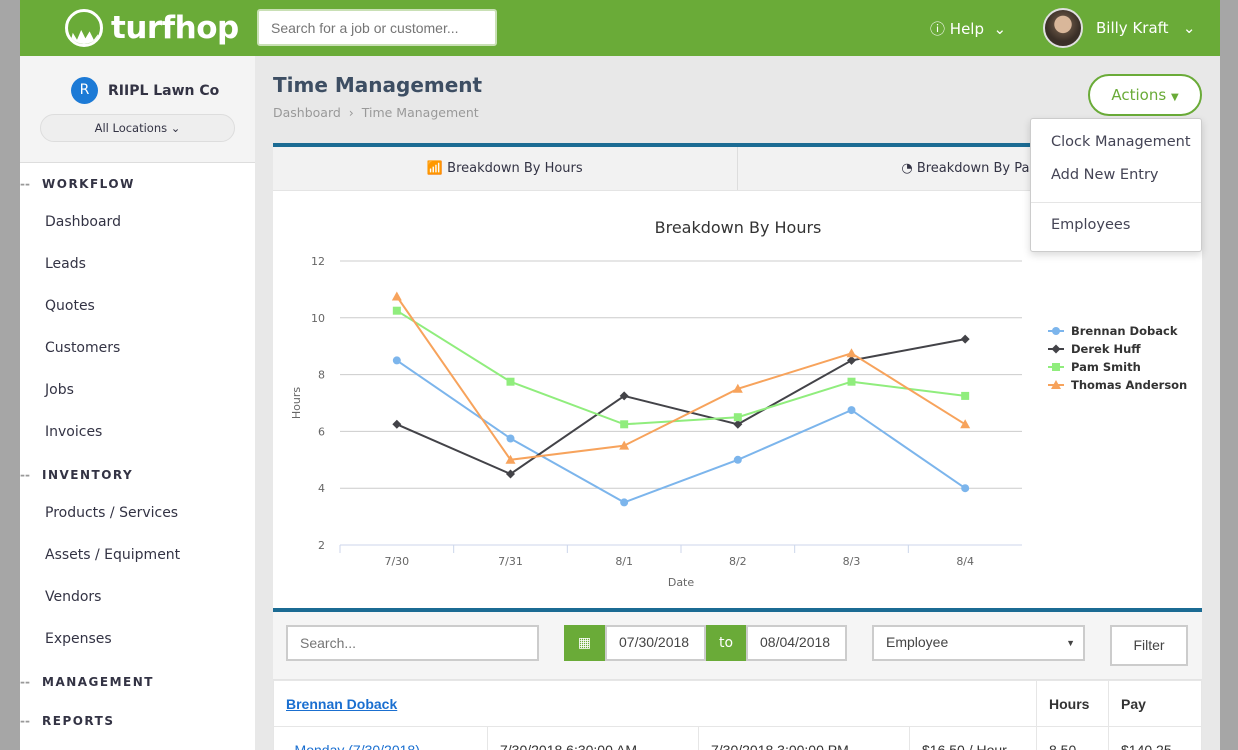  I want to click on y-tick-label: 8, so click(321, 375).